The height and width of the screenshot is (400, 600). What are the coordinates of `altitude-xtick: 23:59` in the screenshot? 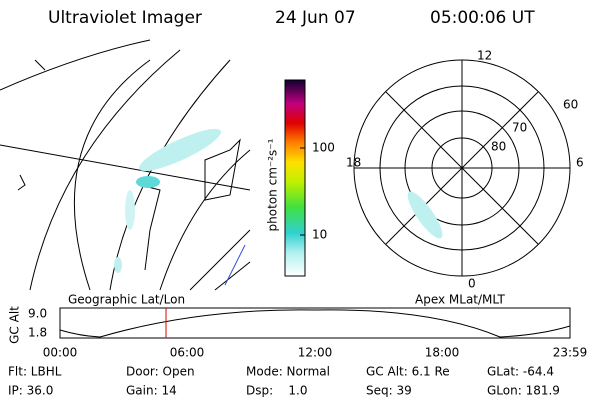 It's located at (570, 353).